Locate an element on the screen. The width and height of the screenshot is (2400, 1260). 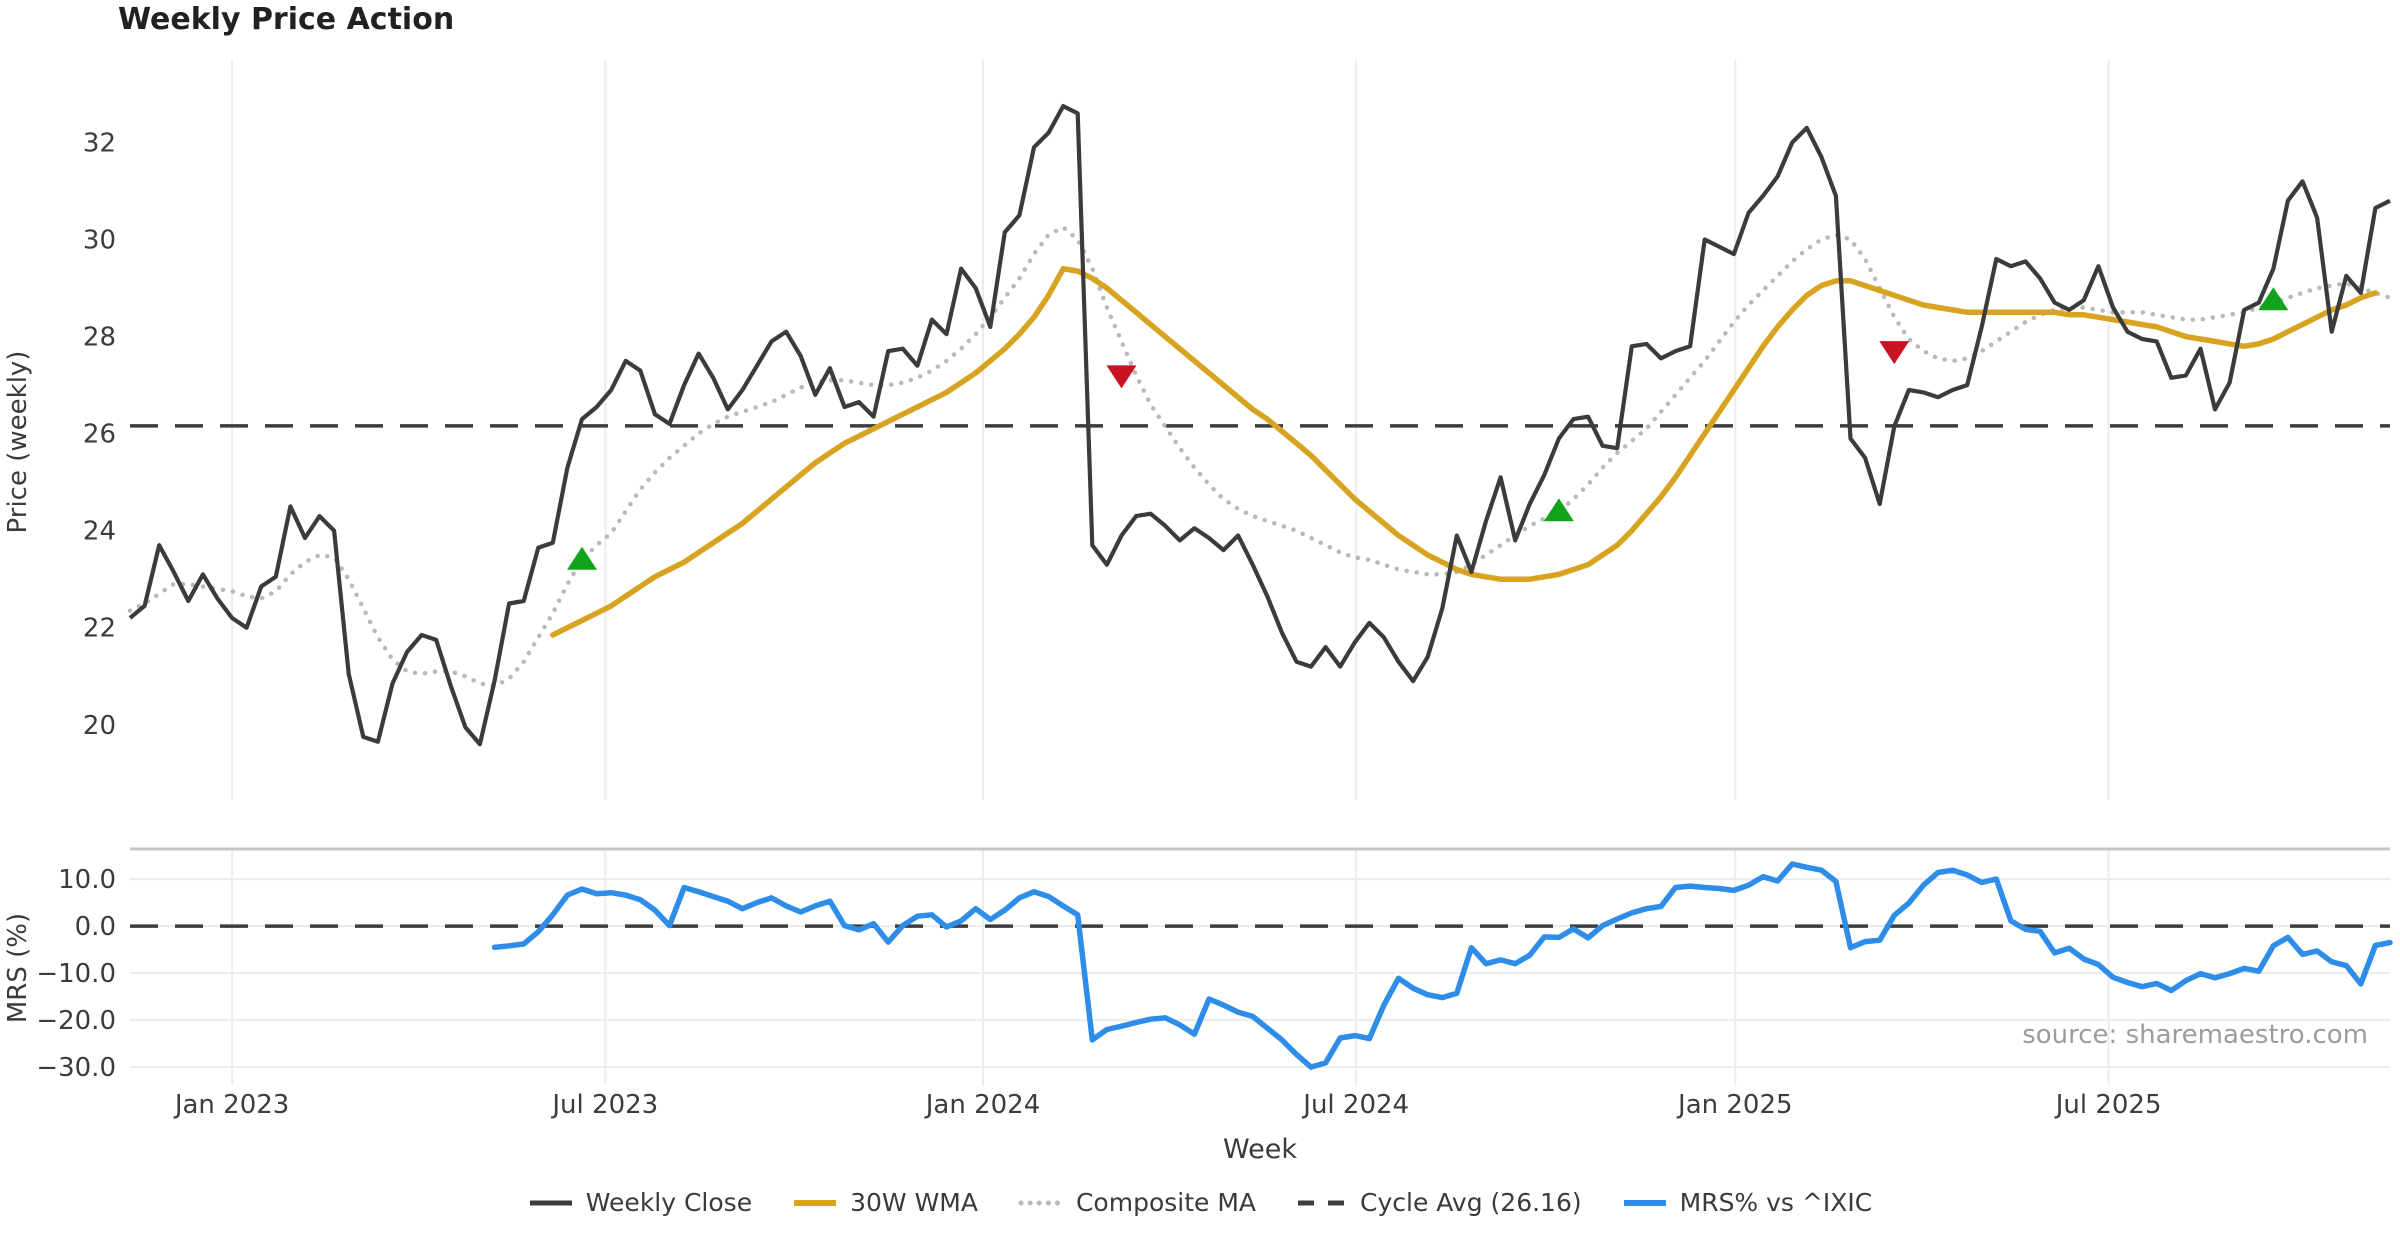
x-tick-label: Jul 2024 is located at coordinates (1355, 1105).